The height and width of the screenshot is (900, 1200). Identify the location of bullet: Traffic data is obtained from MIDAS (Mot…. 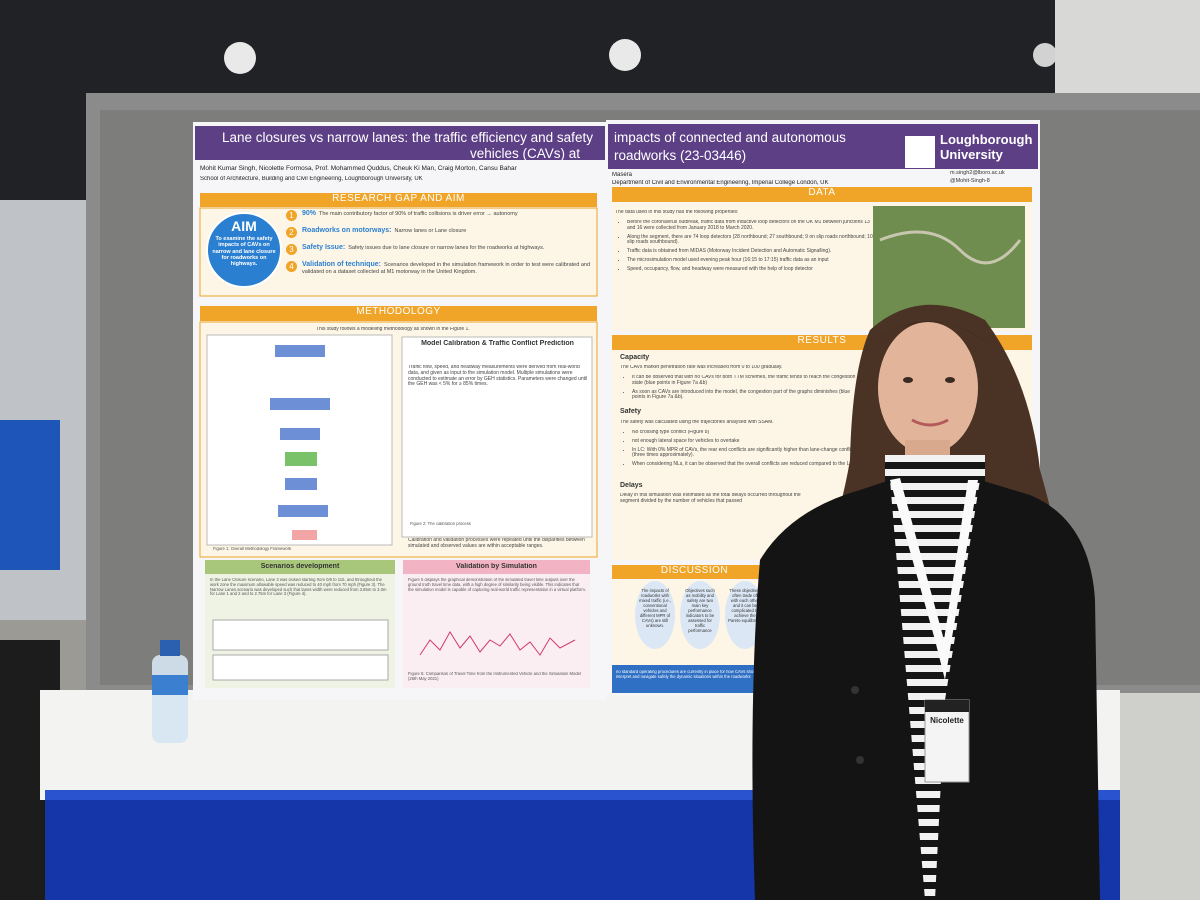
(752, 251).